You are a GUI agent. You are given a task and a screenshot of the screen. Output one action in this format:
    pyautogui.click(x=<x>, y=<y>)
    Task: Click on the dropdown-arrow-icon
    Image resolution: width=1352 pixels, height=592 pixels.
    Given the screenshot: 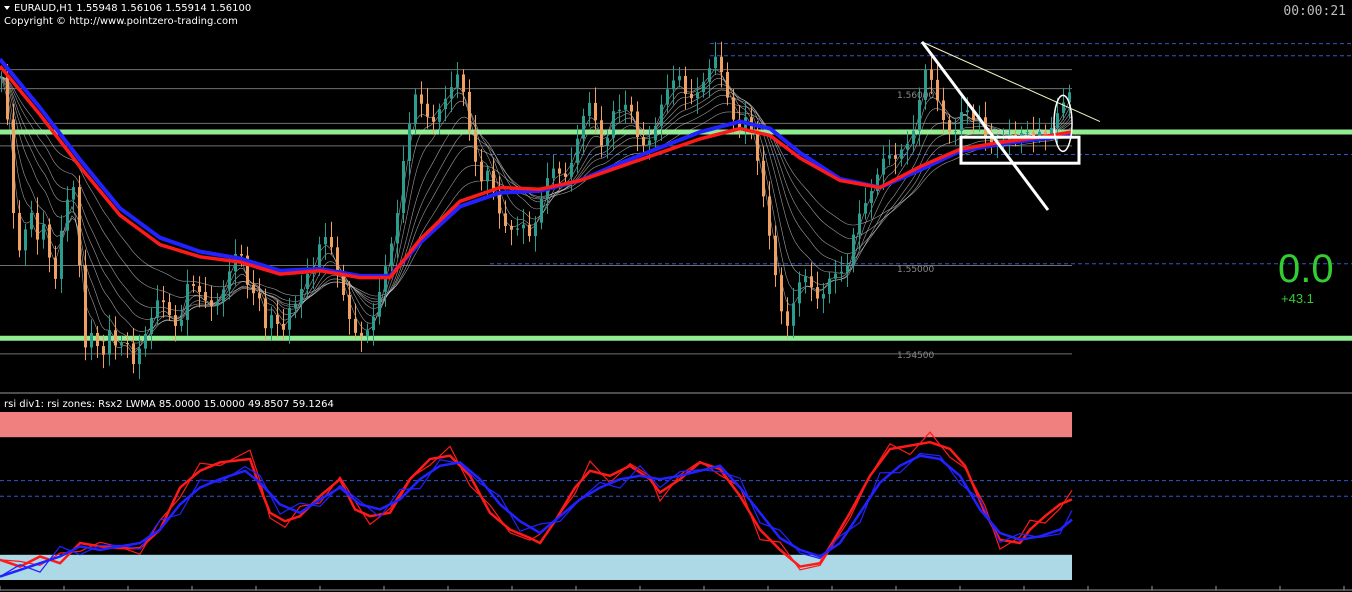 What is the action you would take?
    pyautogui.click(x=7, y=8)
    